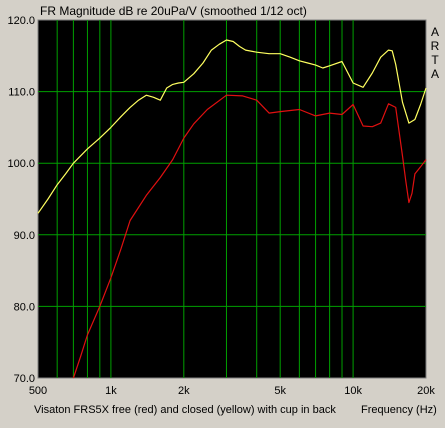  Describe the element at coordinates (24, 307) in the screenshot. I see `y-tick-label: 80.0` at that location.